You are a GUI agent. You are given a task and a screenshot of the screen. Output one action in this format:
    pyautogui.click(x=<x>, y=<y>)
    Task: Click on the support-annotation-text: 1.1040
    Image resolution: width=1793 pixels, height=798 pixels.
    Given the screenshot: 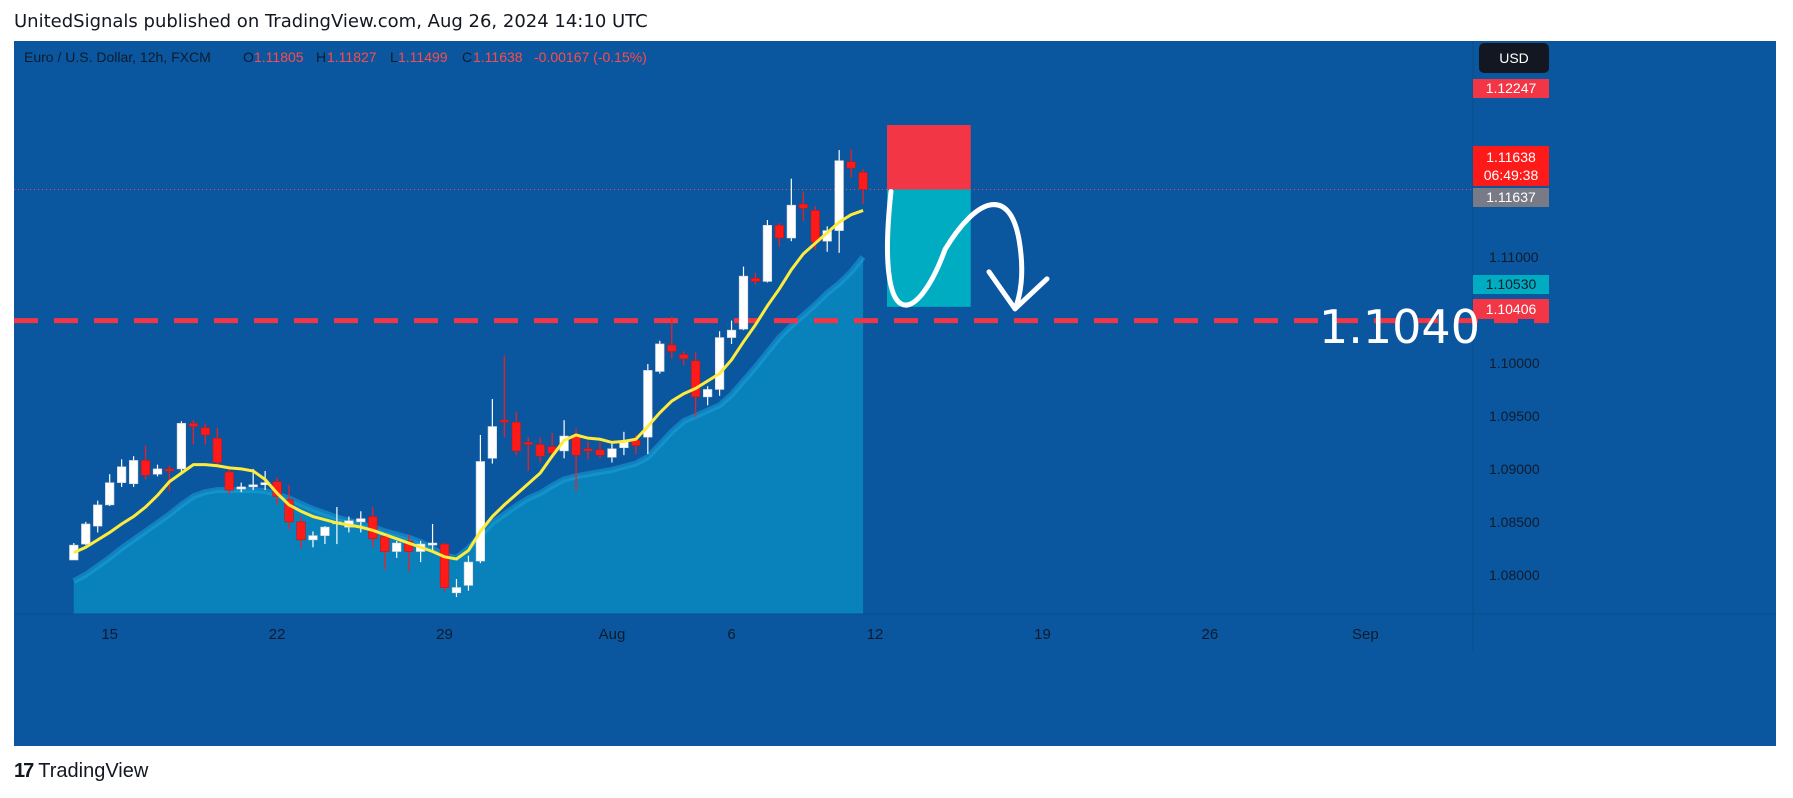 What is the action you would take?
    pyautogui.click(x=1399, y=327)
    